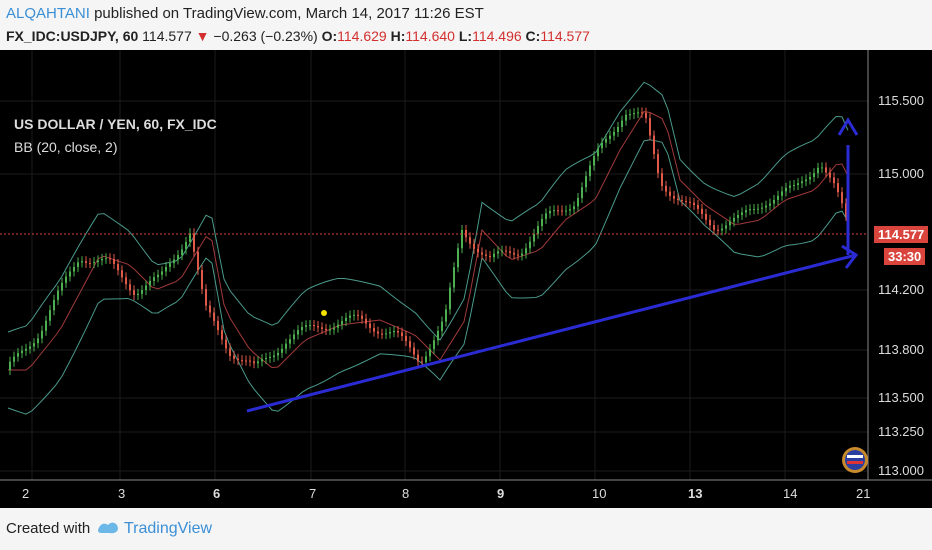 The width and height of the screenshot is (932, 550). Describe the element at coordinates (900, 100) in the screenshot. I see `price-axis-label: 115.500` at that location.